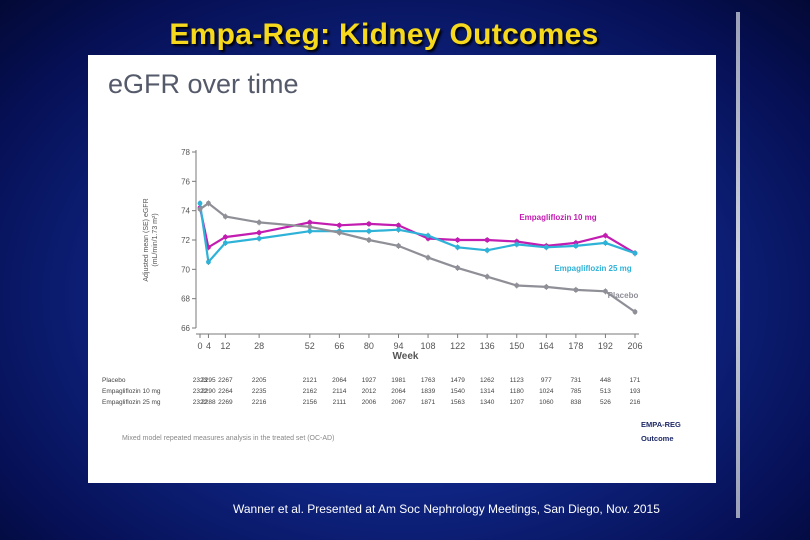  Describe the element at coordinates (605, 402) in the screenshot. I see `at-risk-value: 526` at that location.